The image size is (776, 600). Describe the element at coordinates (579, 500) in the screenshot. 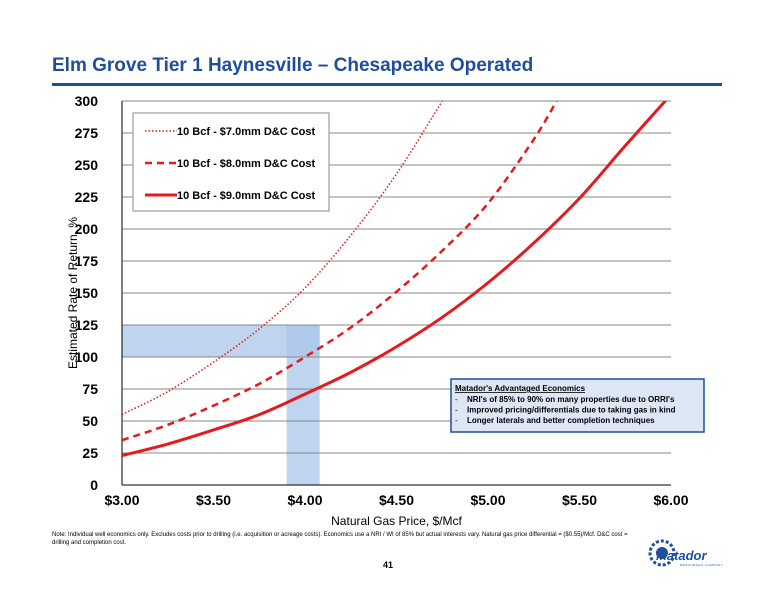

I see `x-tick-label: $5.50` at that location.